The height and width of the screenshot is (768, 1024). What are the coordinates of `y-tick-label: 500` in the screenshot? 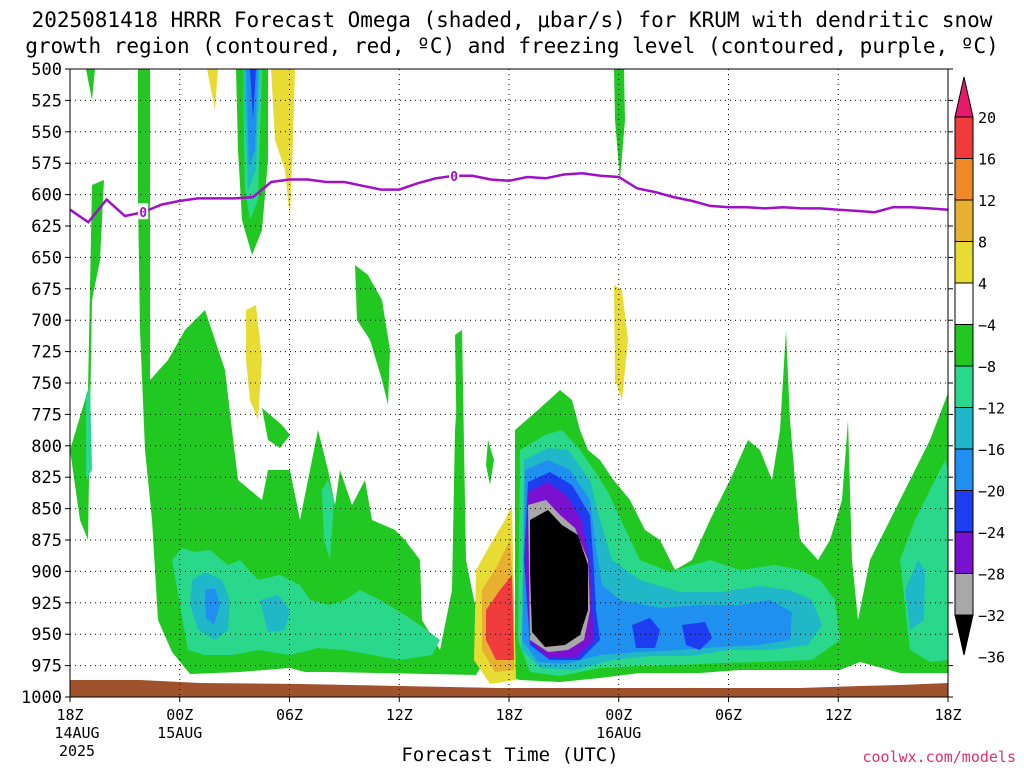 It's located at (46, 70).